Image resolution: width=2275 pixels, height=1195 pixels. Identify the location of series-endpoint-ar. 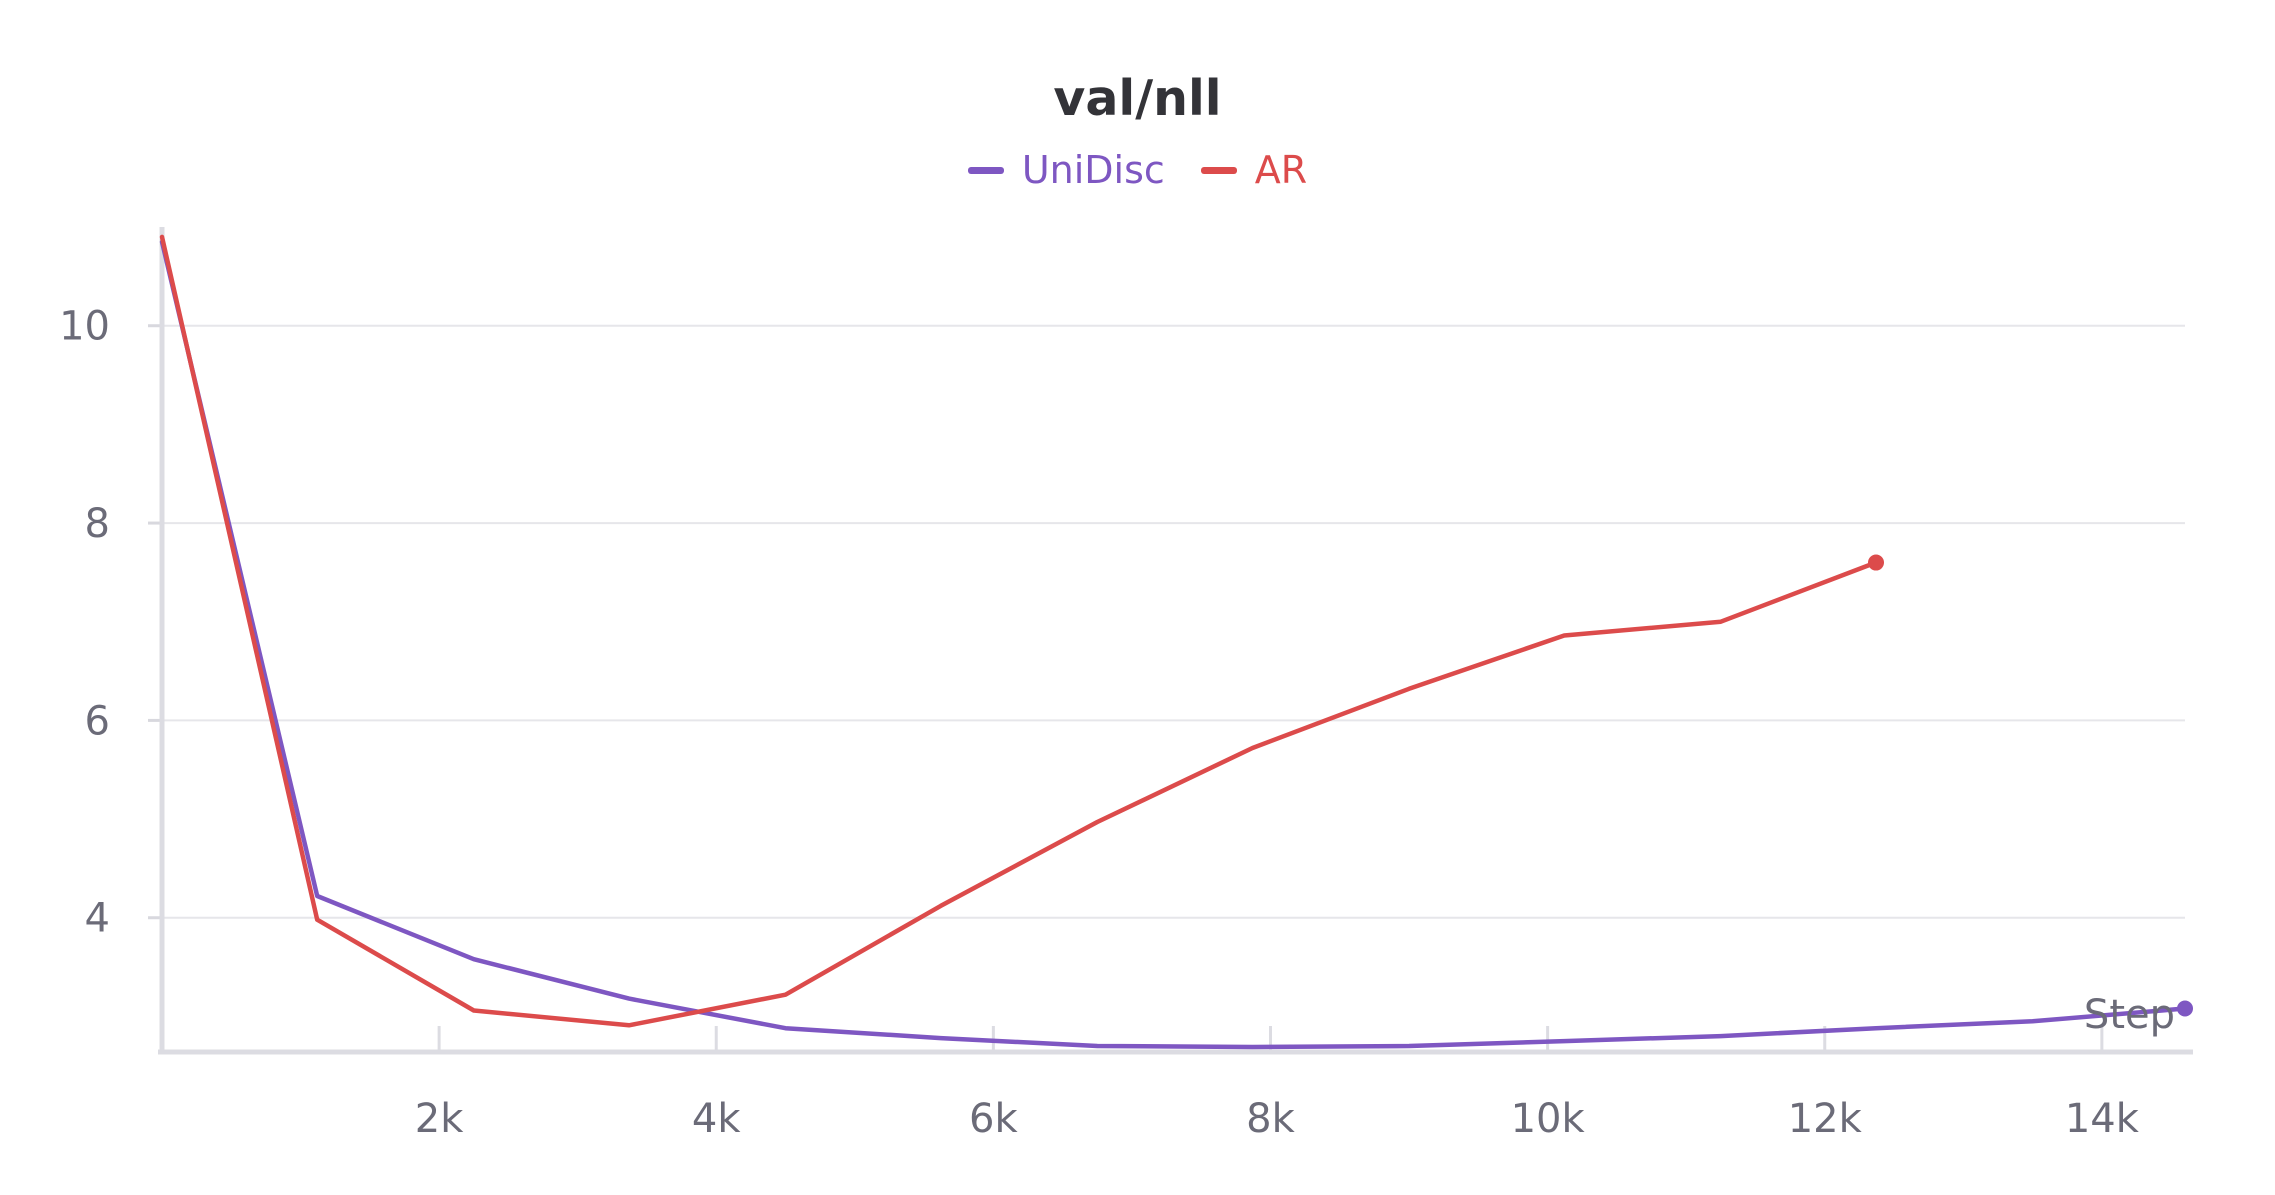
(1876, 562).